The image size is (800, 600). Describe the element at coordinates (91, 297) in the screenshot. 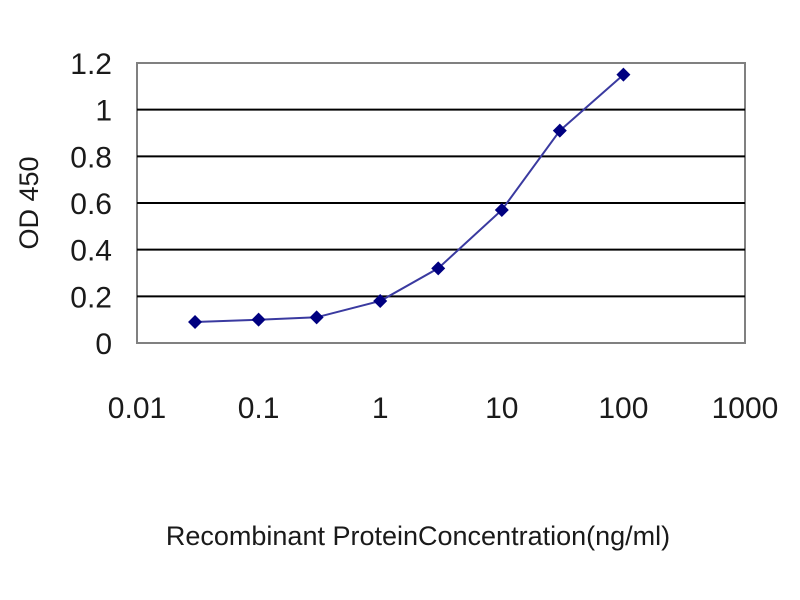

I see `y-tick-label: 0.2` at that location.